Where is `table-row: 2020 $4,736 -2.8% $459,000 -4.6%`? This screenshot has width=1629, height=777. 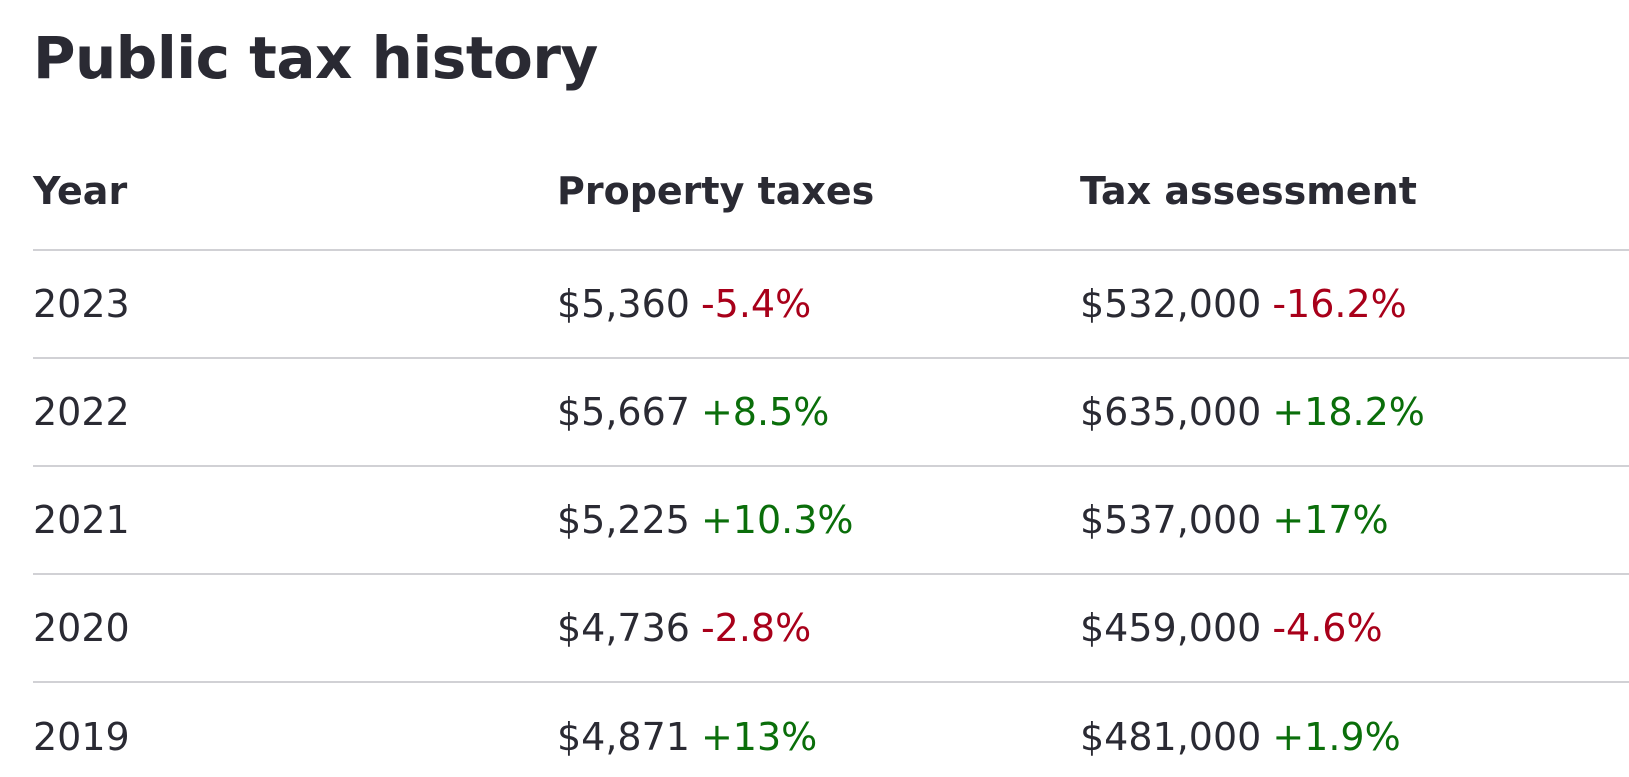
table-row: 2020 $4,736 -2.8% $459,000 -4.6% is located at coordinates (831, 629).